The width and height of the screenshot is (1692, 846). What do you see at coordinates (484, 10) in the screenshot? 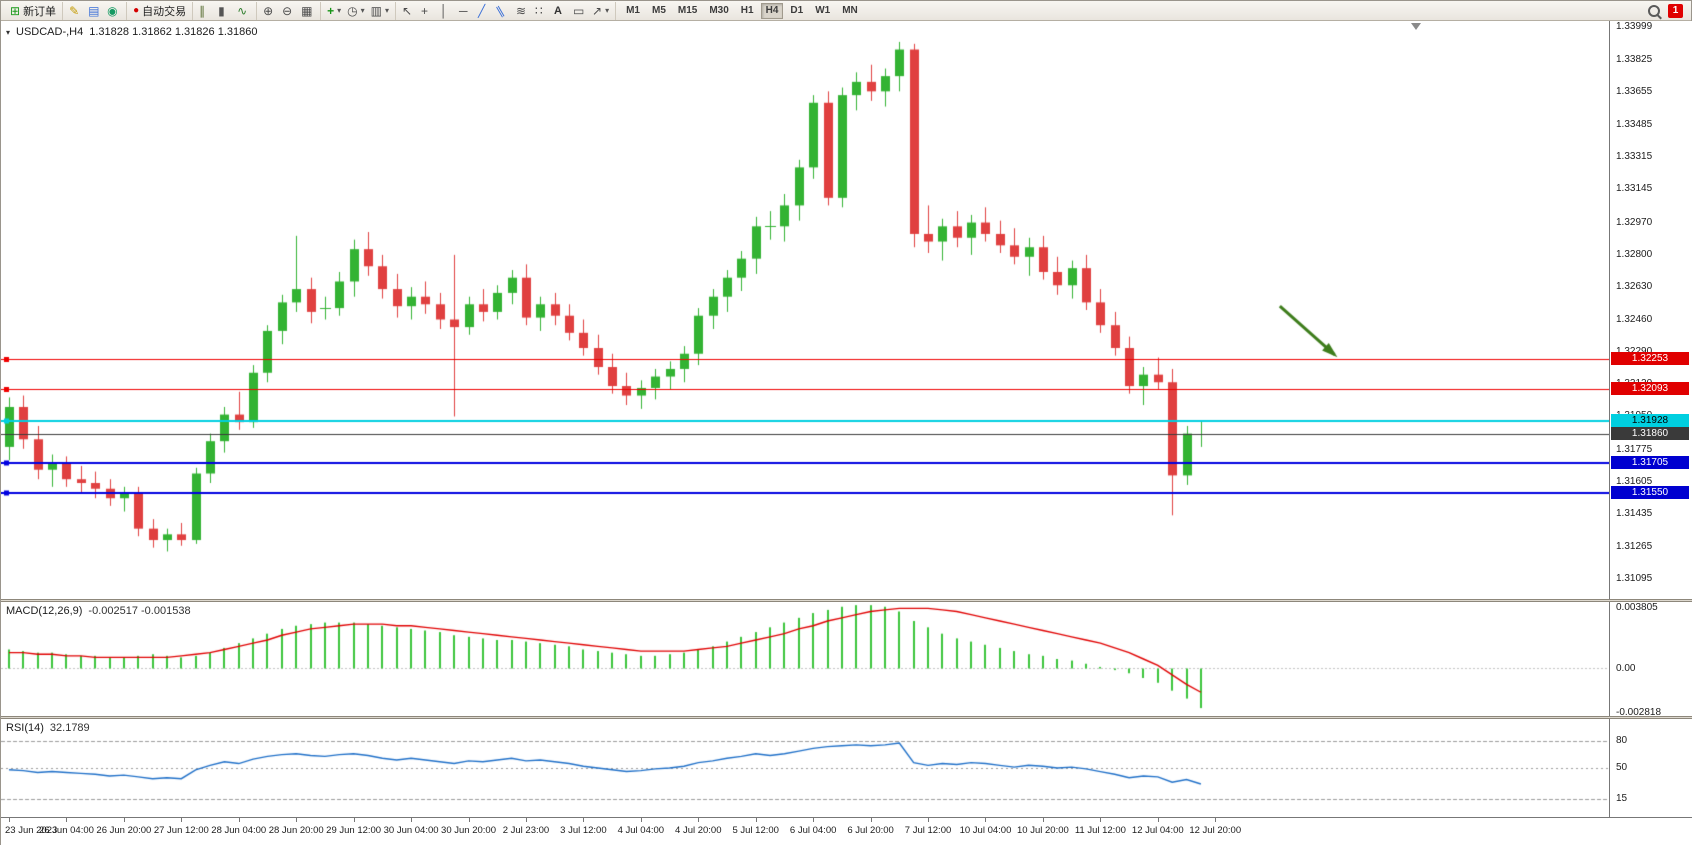
I see `trendline-button: ╱` at bounding box center [484, 10].